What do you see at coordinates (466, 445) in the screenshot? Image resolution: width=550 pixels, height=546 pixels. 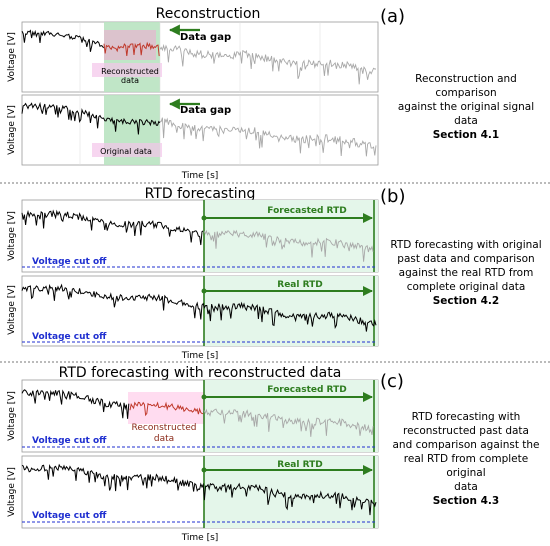 I see `caption-line: and comparison against the` at bounding box center [466, 445].